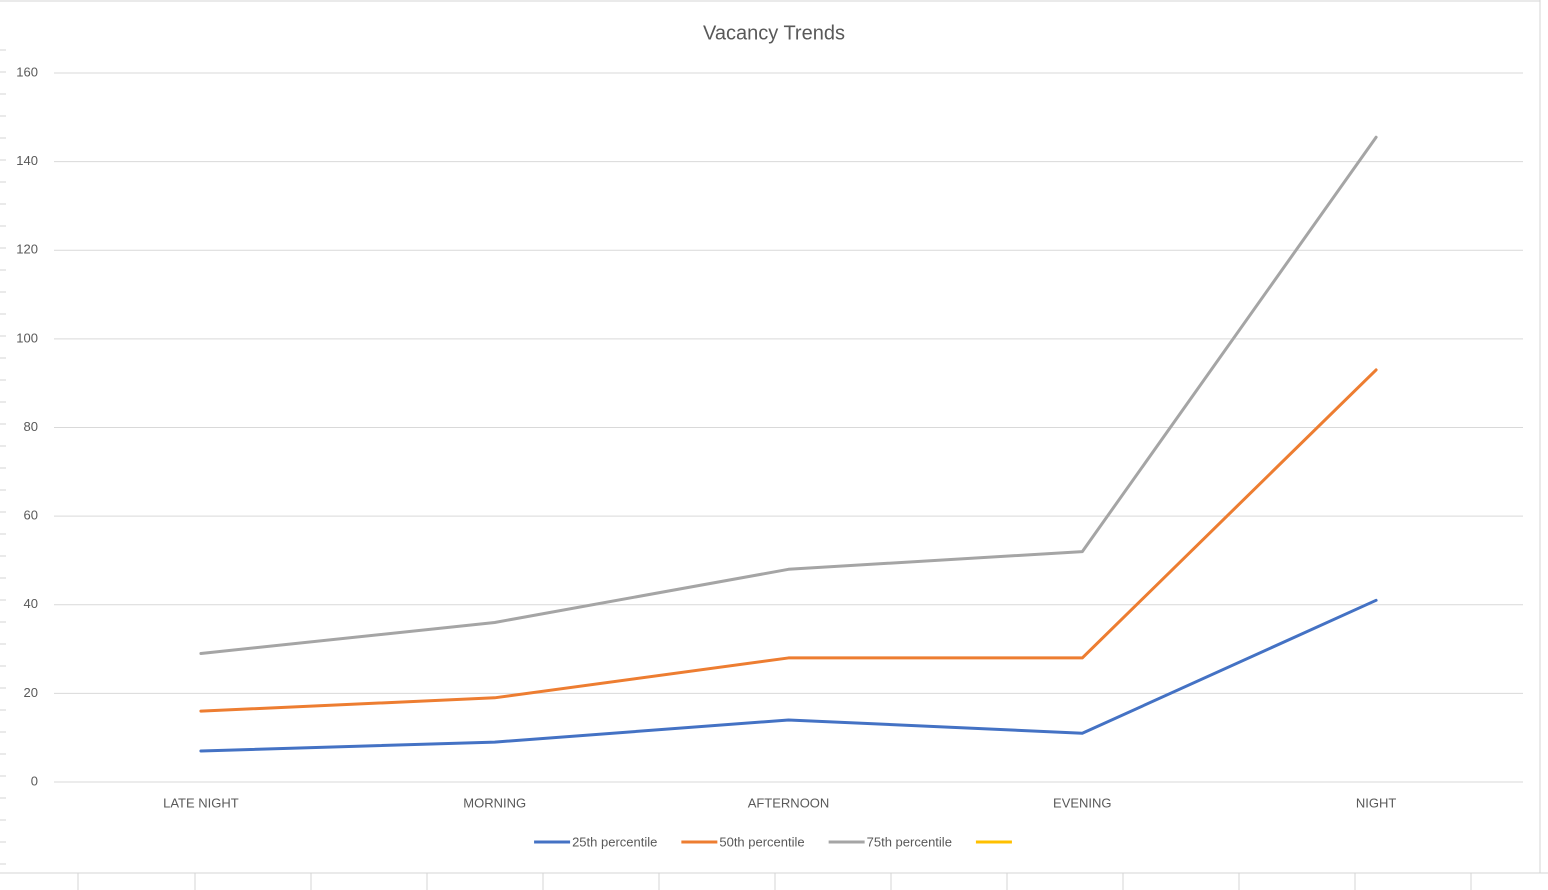 Image resolution: width=1548 pixels, height=890 pixels. What do you see at coordinates (909, 841) in the screenshot?
I see `legend-label: 75th percentile` at bounding box center [909, 841].